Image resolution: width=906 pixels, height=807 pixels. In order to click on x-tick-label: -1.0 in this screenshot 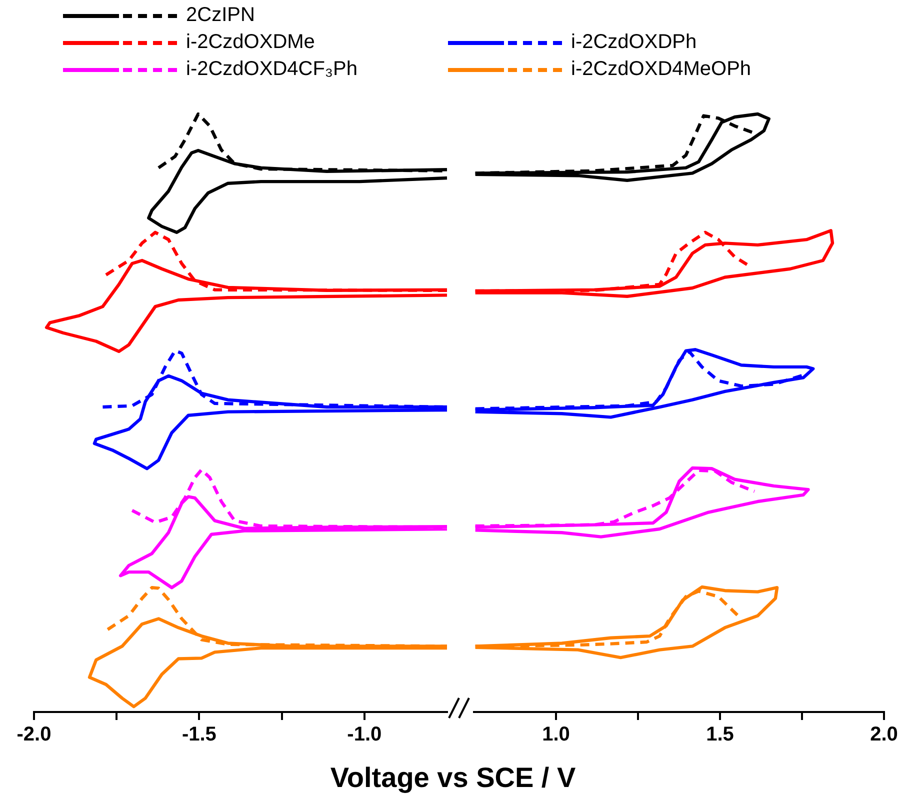, I will do `click(364, 735)`.